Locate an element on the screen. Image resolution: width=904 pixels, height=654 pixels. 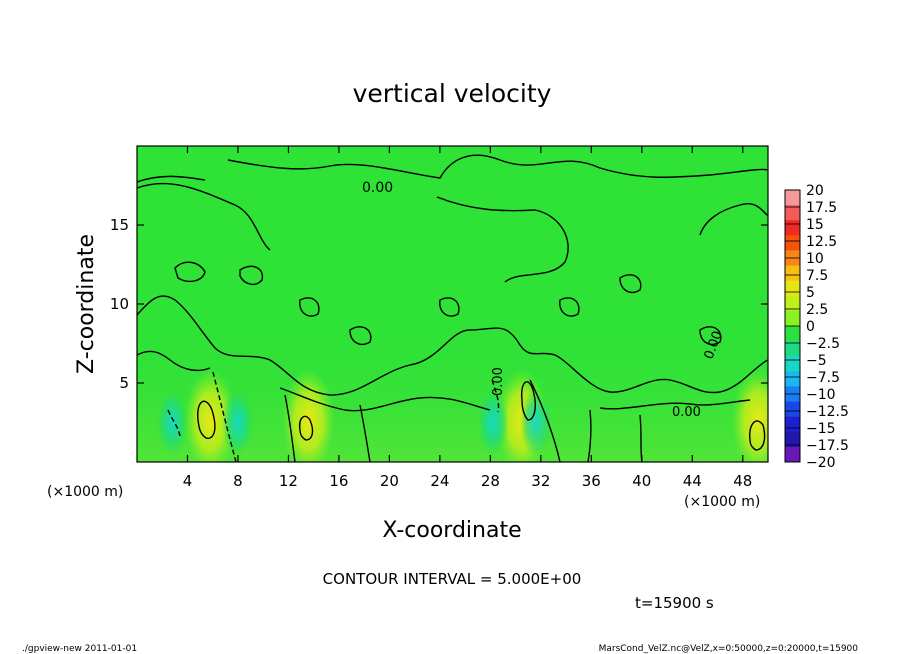
x-tick-label-4: 4 is located at coordinates (188, 481).